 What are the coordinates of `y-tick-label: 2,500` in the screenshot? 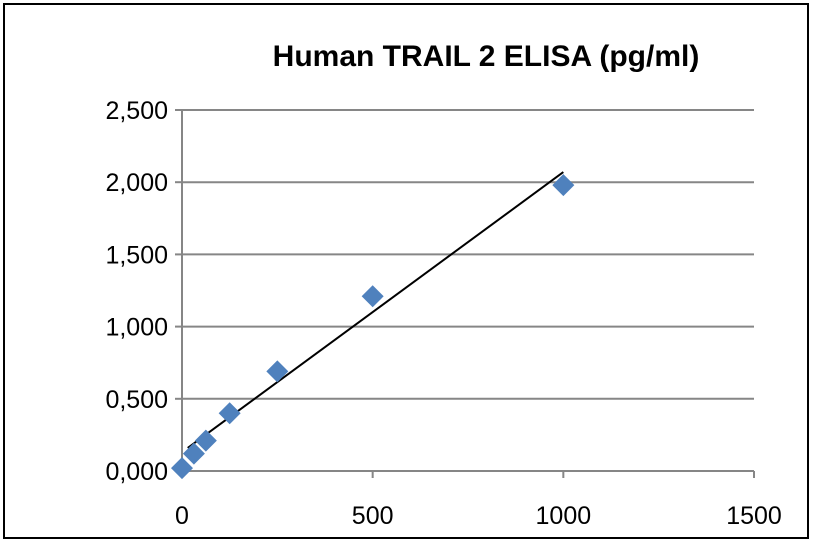 It's located at (136, 111).